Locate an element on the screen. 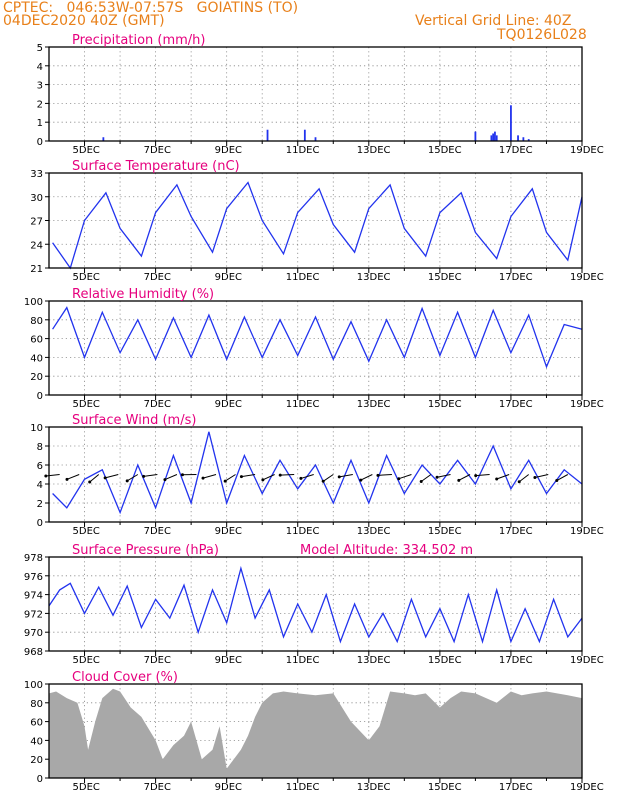 Image resolution: width=618 pixels, height=800 pixels. y-tick-label: 974 is located at coordinates (33, 596).